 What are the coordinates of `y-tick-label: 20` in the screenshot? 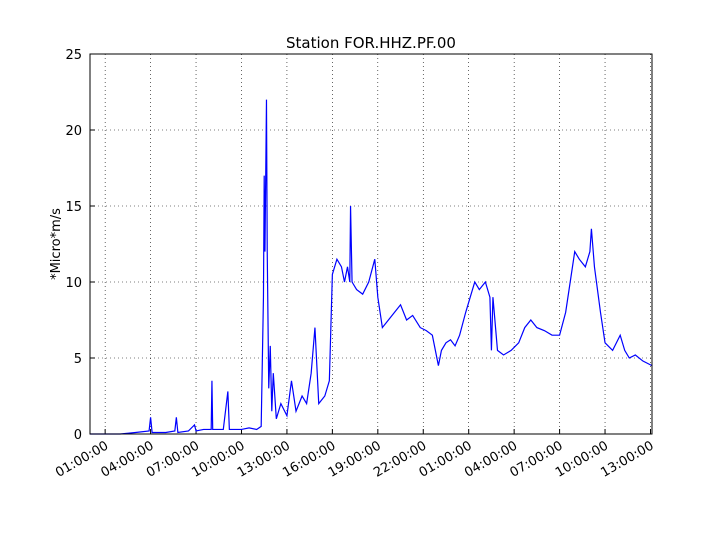 It's located at (73, 131).